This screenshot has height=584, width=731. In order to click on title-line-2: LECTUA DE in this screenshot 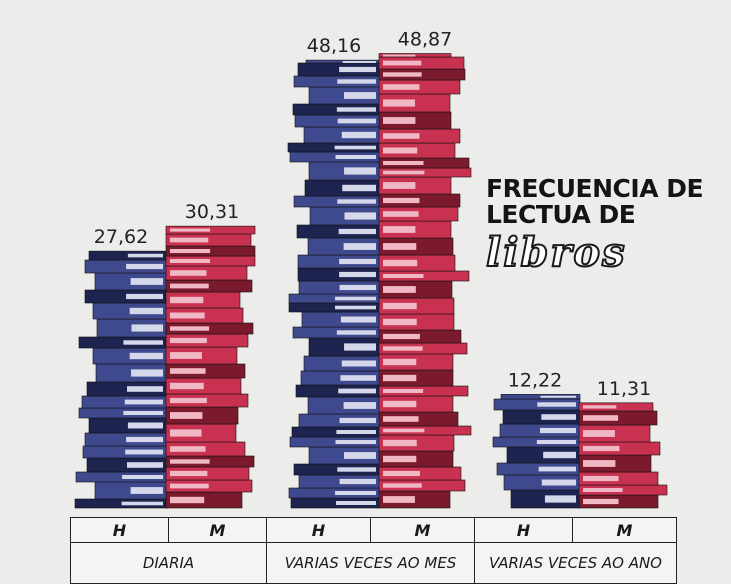, I will do `click(561, 214)`.